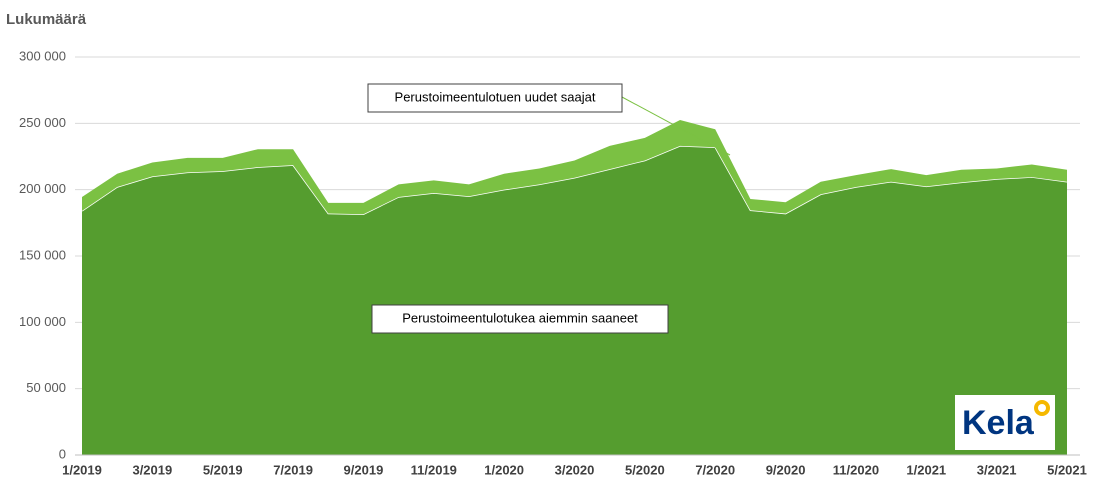 The height and width of the screenshot is (483, 1105). I want to click on x-tick-label: 5/2020, so click(645, 469).